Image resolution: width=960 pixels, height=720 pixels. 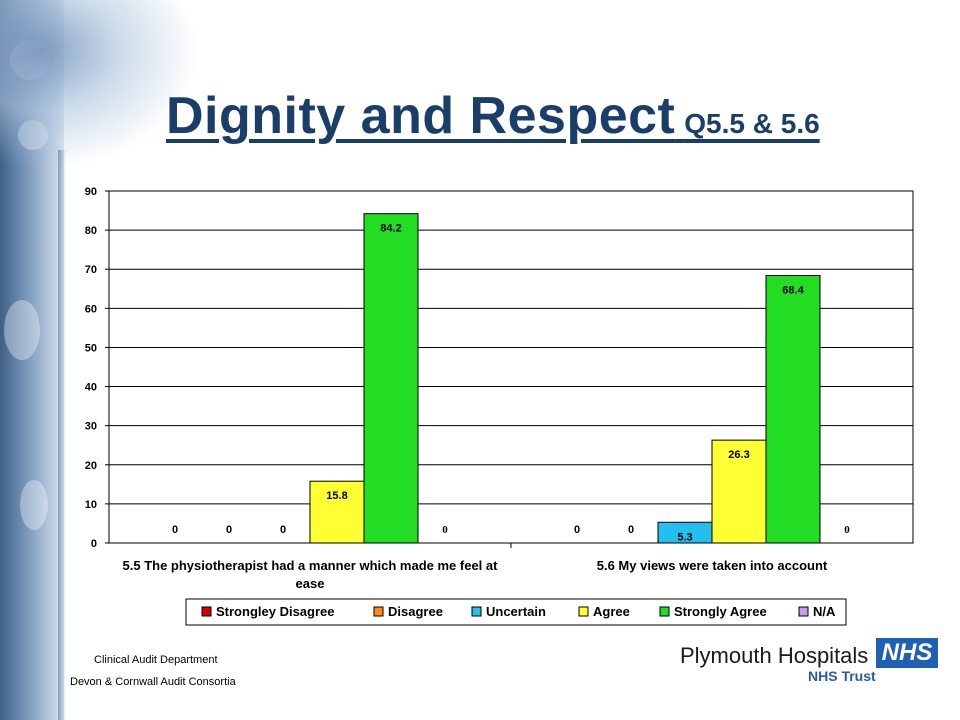 I want to click on nhs-logo: NHS, so click(x=907, y=653).